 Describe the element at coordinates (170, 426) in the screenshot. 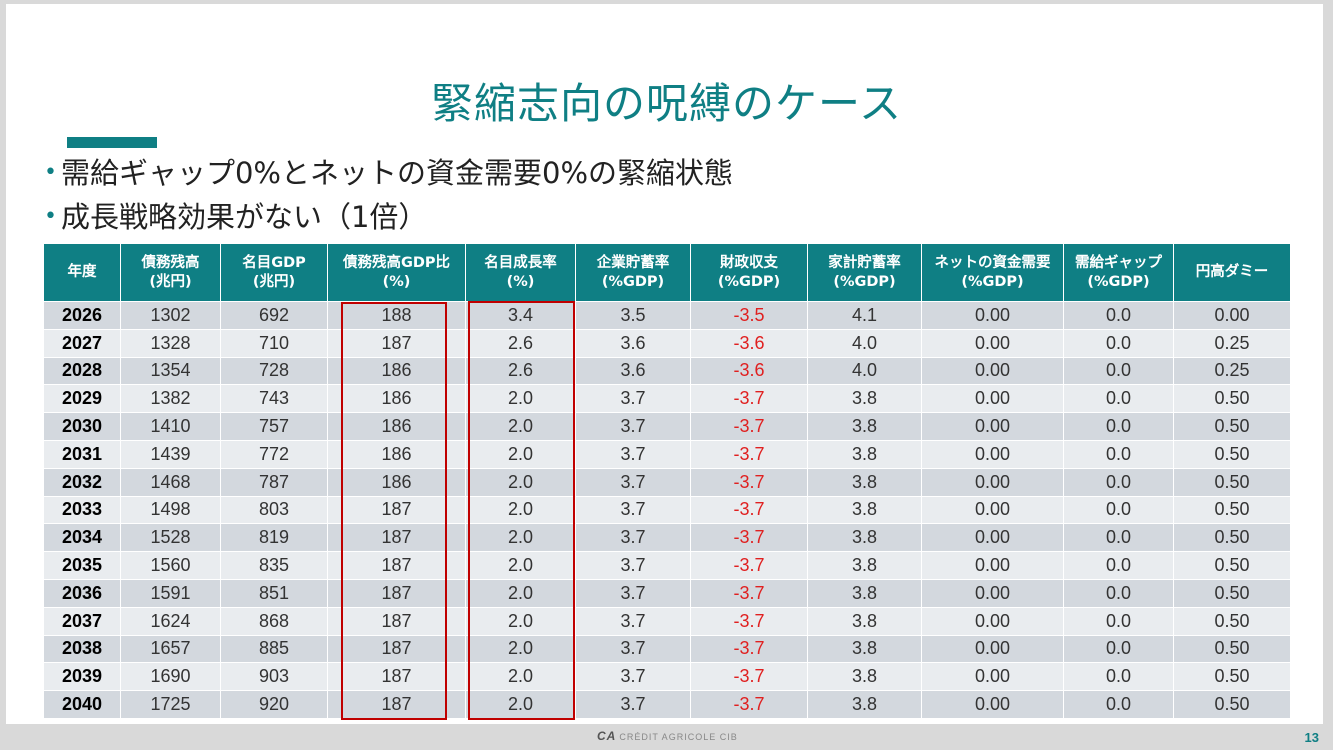

I see `table-cell: 1410` at that location.